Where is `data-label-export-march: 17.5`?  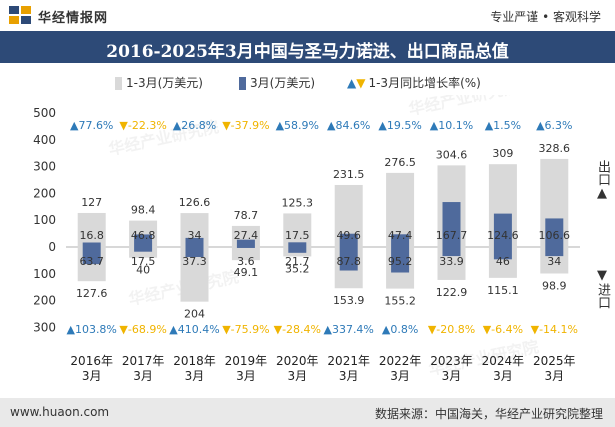
data-label-export-march: 17.5 is located at coordinates (297, 235).